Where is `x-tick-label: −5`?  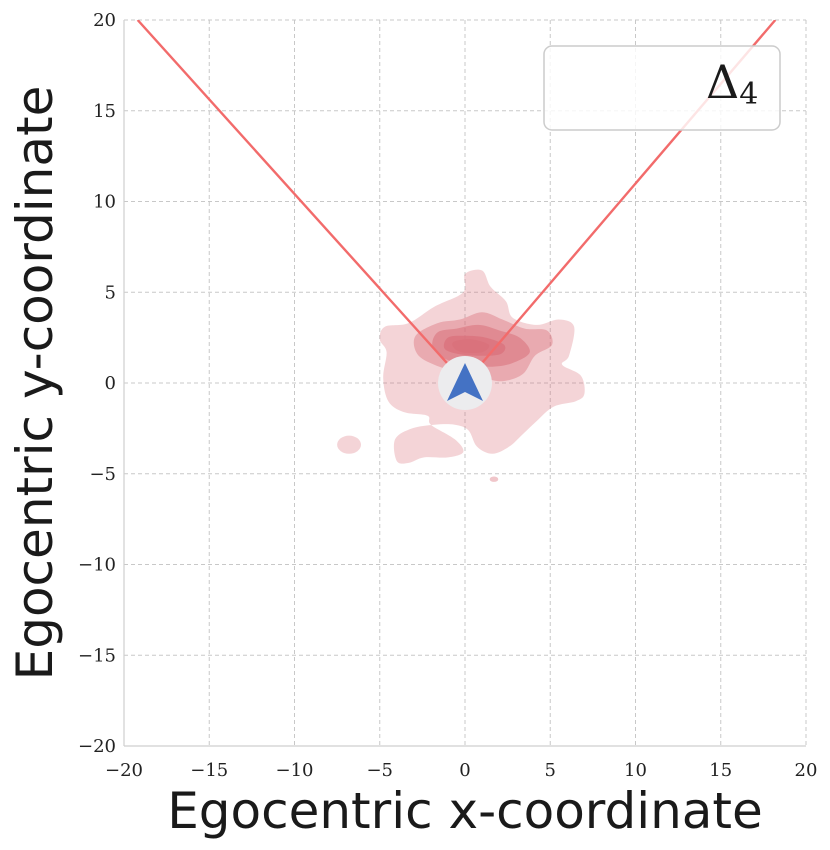 x-tick-label: −5 is located at coordinates (379, 770).